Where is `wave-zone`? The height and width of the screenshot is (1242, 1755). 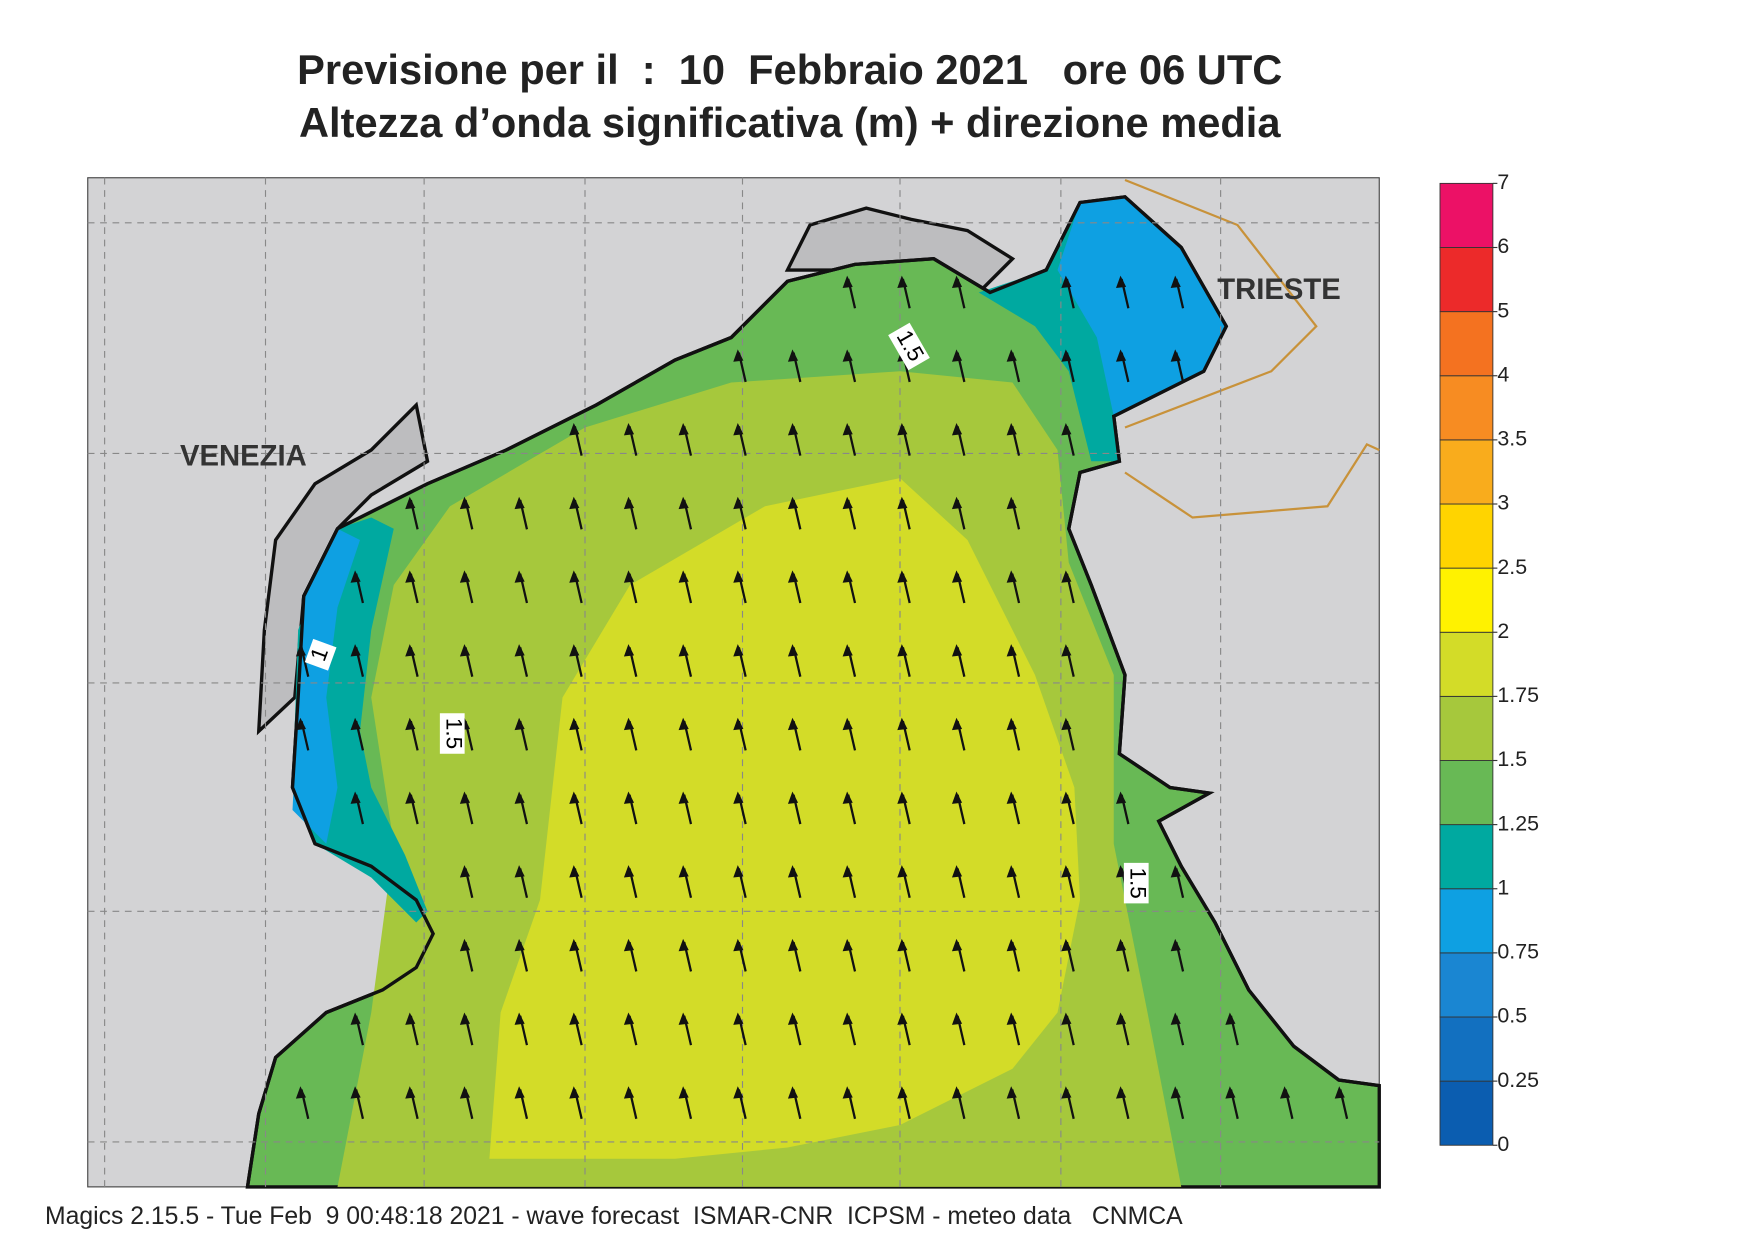 wave-zone is located at coordinates (1142, 306).